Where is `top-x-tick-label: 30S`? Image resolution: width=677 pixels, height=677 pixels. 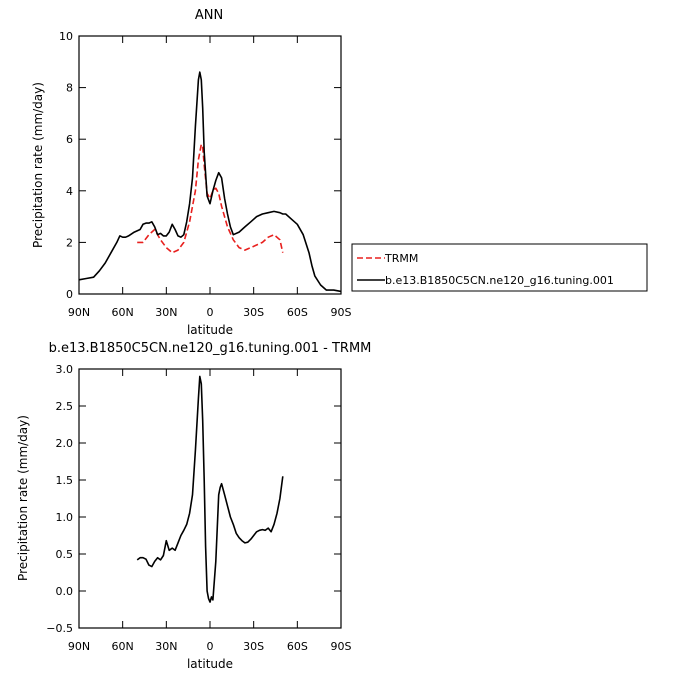
top-x-tick-label: 30S is located at coordinates (253, 312).